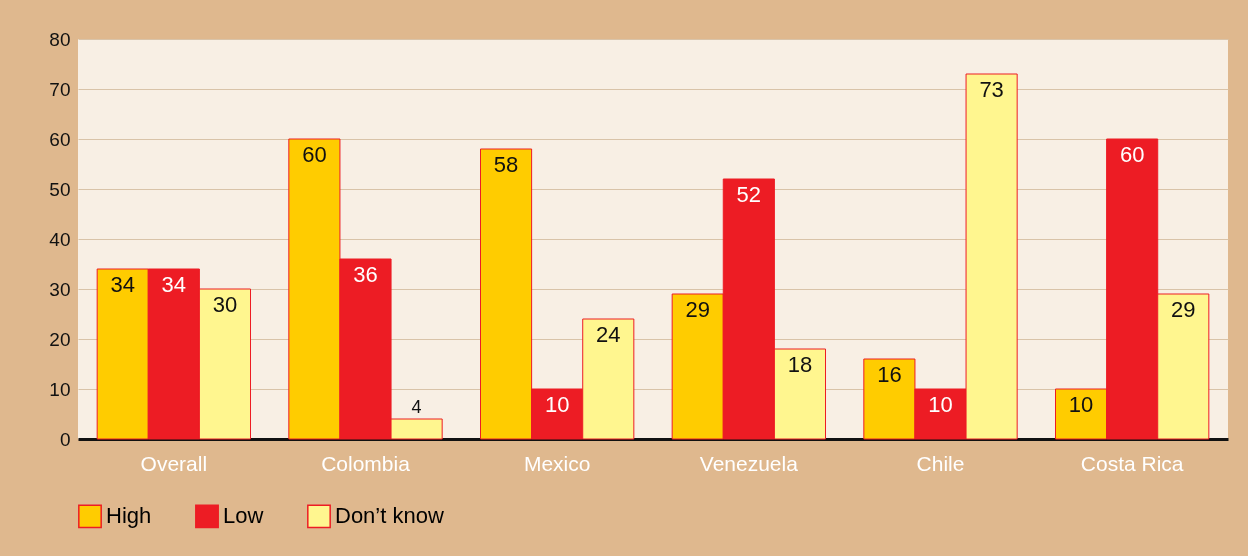 Image resolution: width=1248 pixels, height=556 pixels. What do you see at coordinates (60, 139) in the screenshot?
I see `y-tick-label: 60` at bounding box center [60, 139].